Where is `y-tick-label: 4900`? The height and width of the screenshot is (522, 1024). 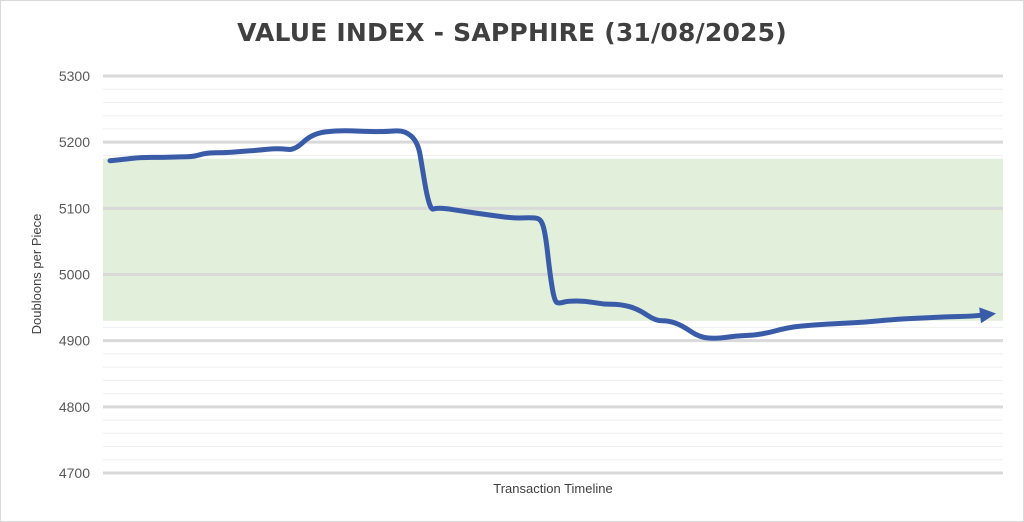
y-tick-label: 4900 is located at coordinates (74, 341).